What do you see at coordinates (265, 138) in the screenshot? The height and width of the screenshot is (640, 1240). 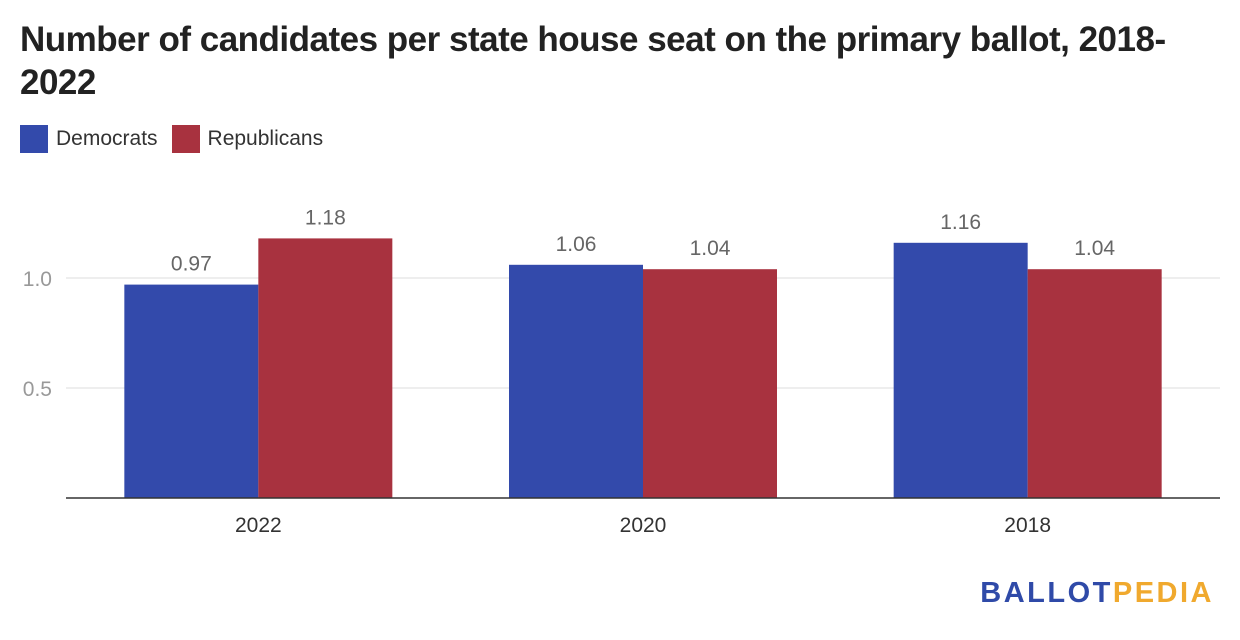 I see `legend-label-republicans: Republicans` at bounding box center [265, 138].